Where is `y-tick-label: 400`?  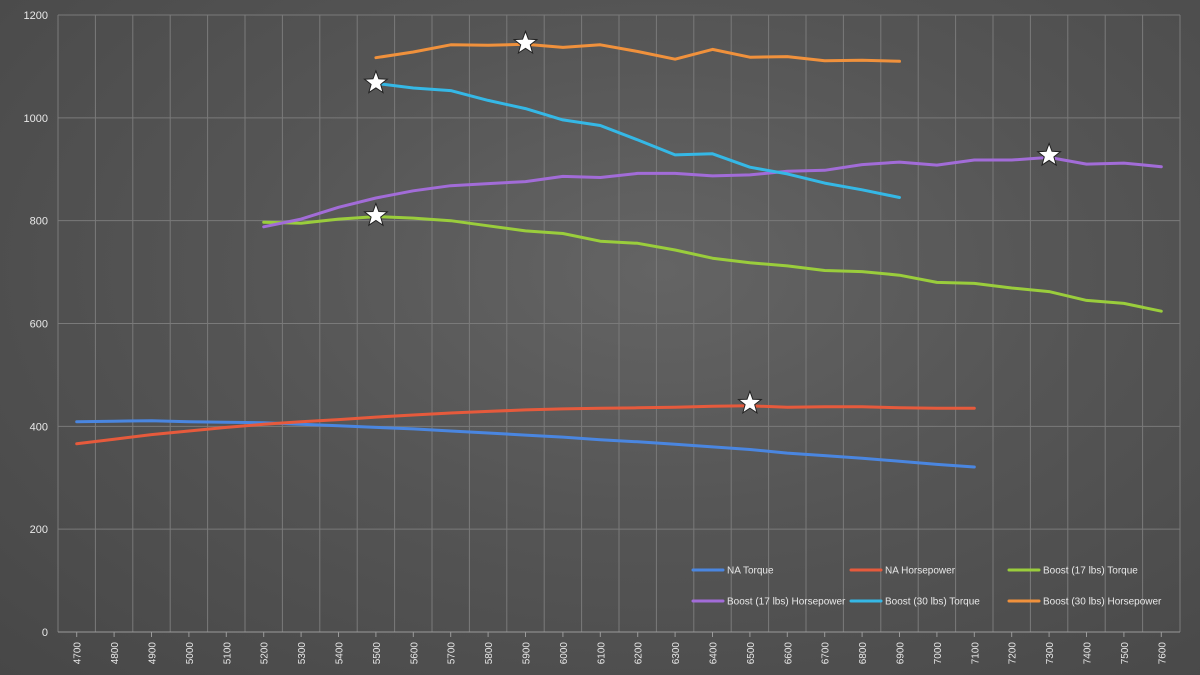 y-tick-label: 400 is located at coordinates (39, 427).